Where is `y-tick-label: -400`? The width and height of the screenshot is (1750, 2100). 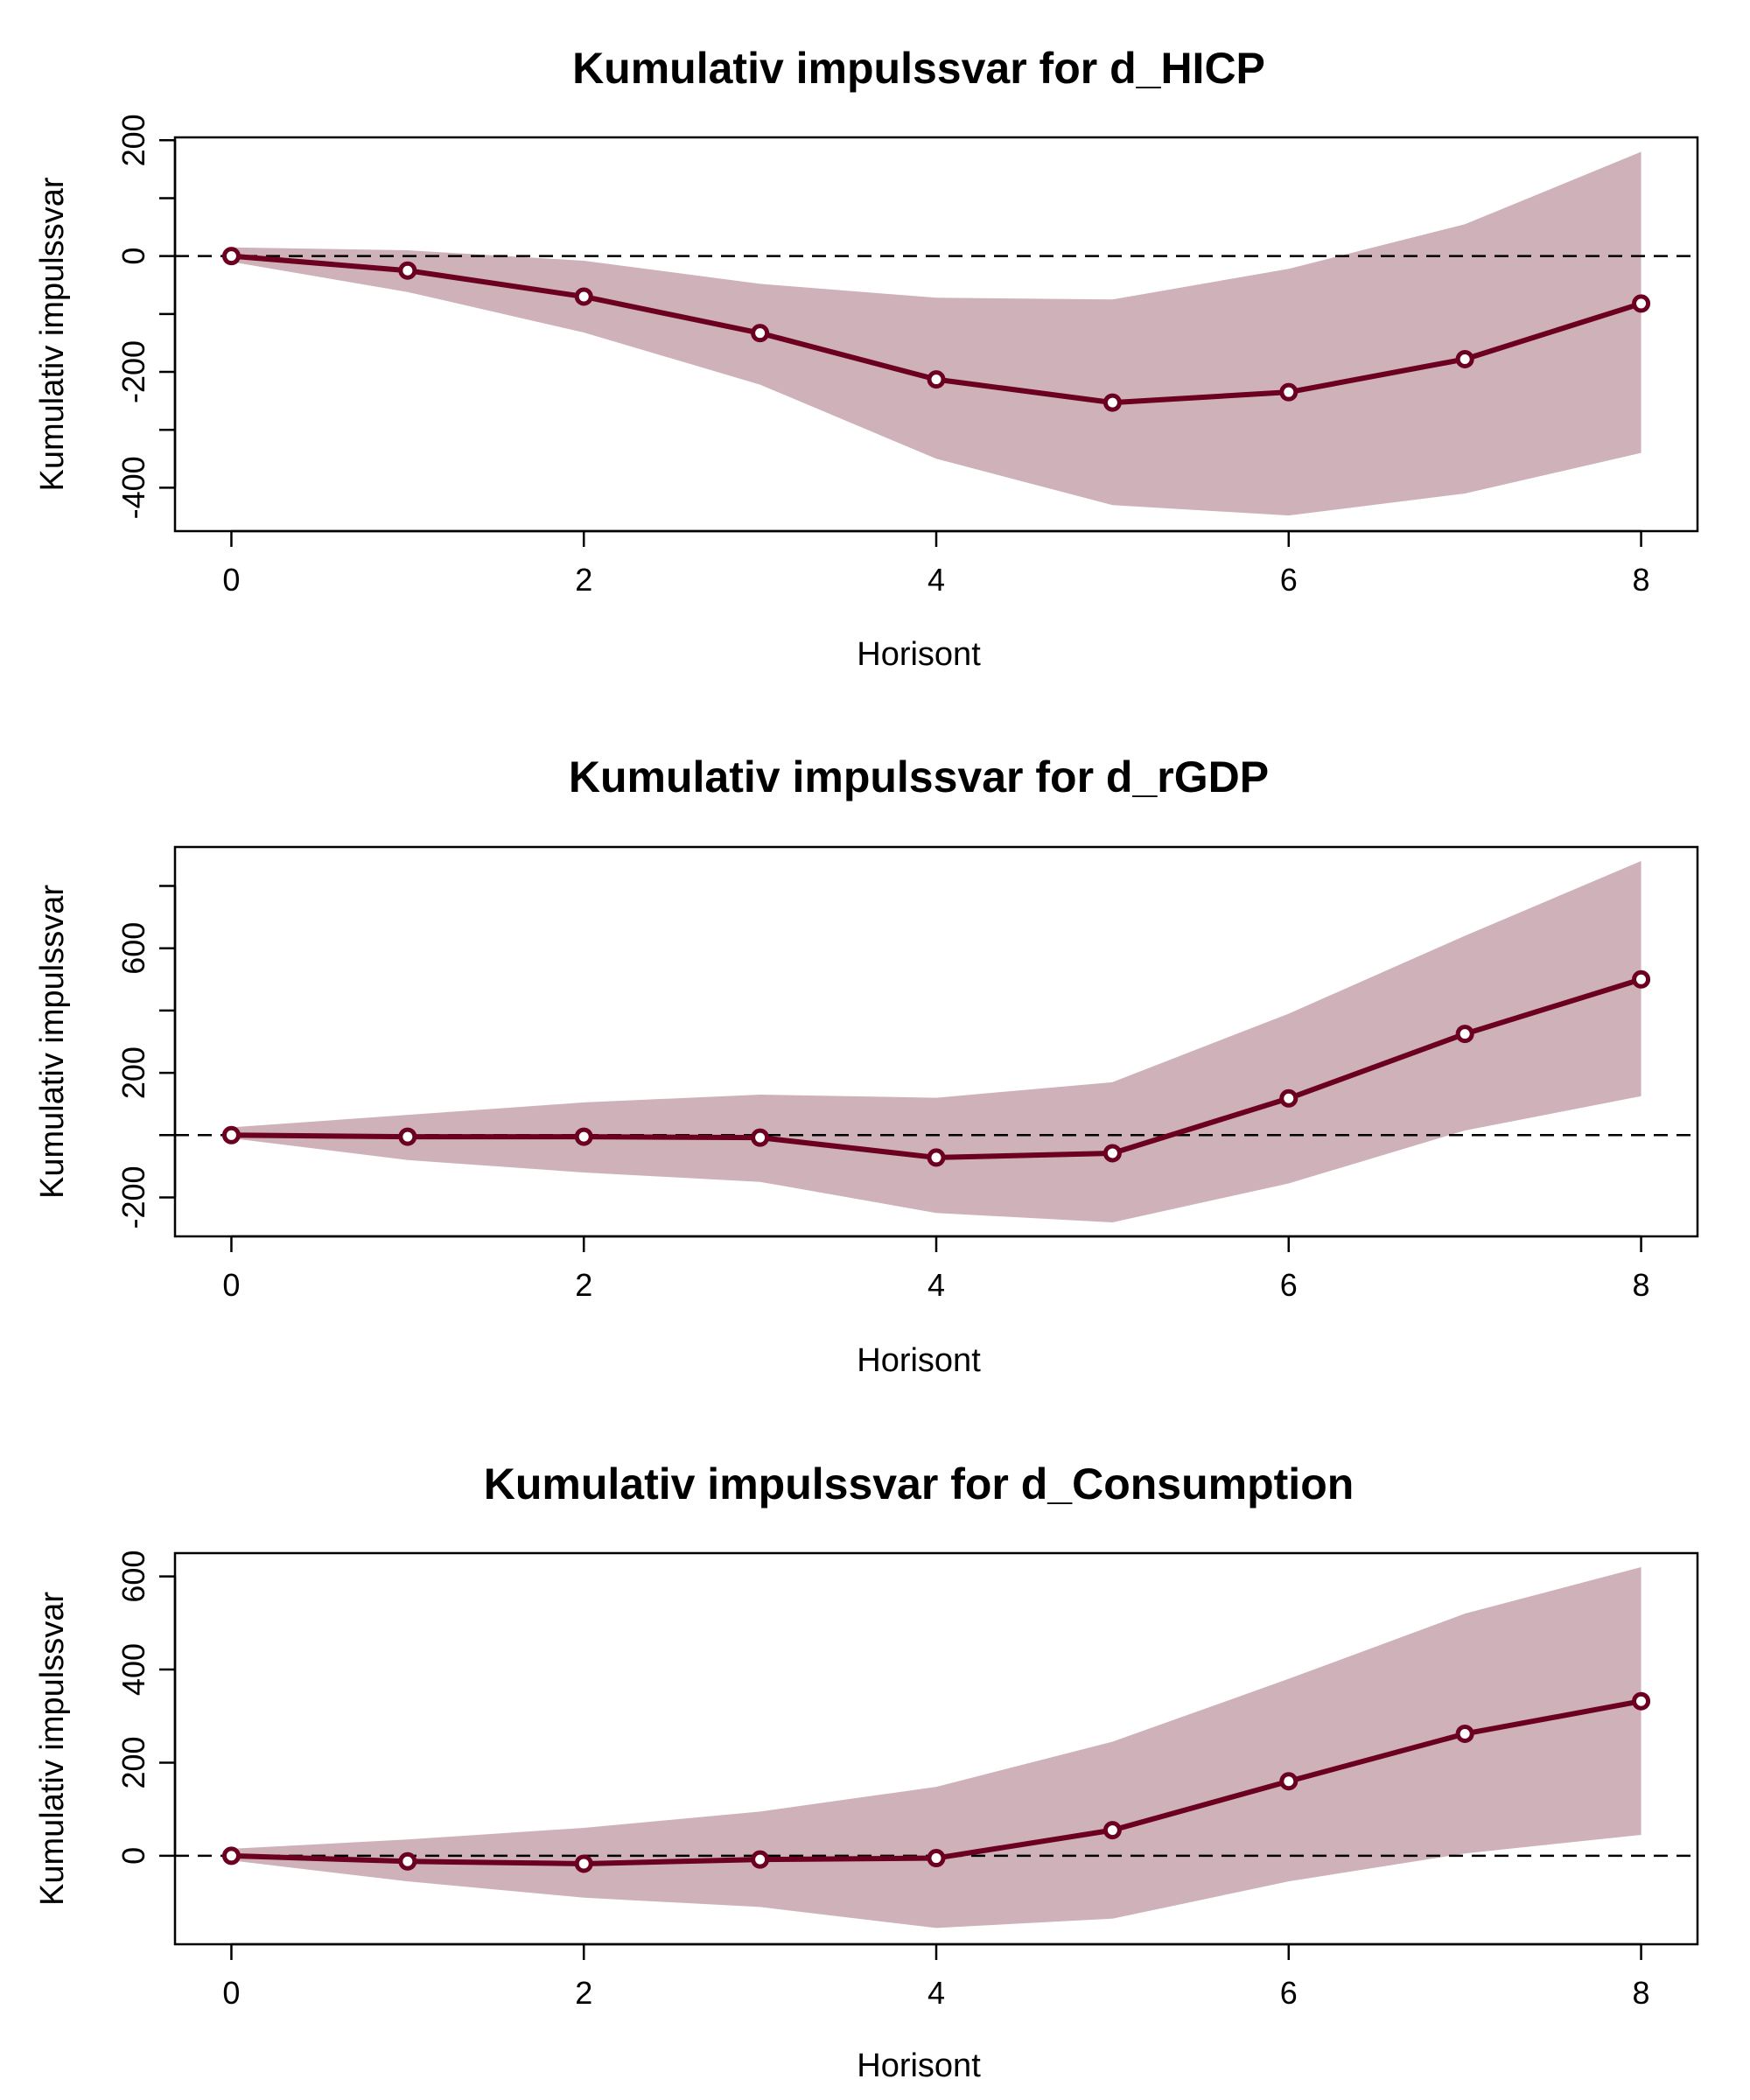 y-tick-label: -400 is located at coordinates (133, 487).